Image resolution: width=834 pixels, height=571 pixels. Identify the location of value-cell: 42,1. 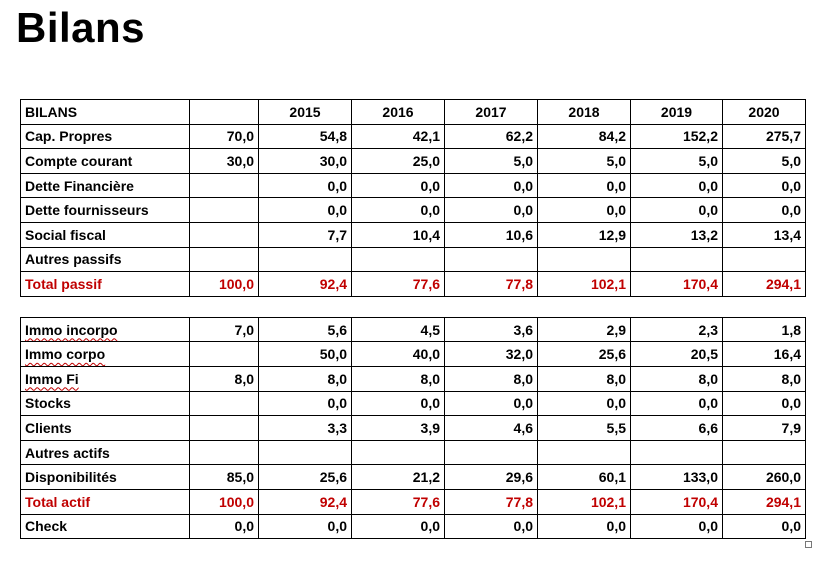
(398, 136).